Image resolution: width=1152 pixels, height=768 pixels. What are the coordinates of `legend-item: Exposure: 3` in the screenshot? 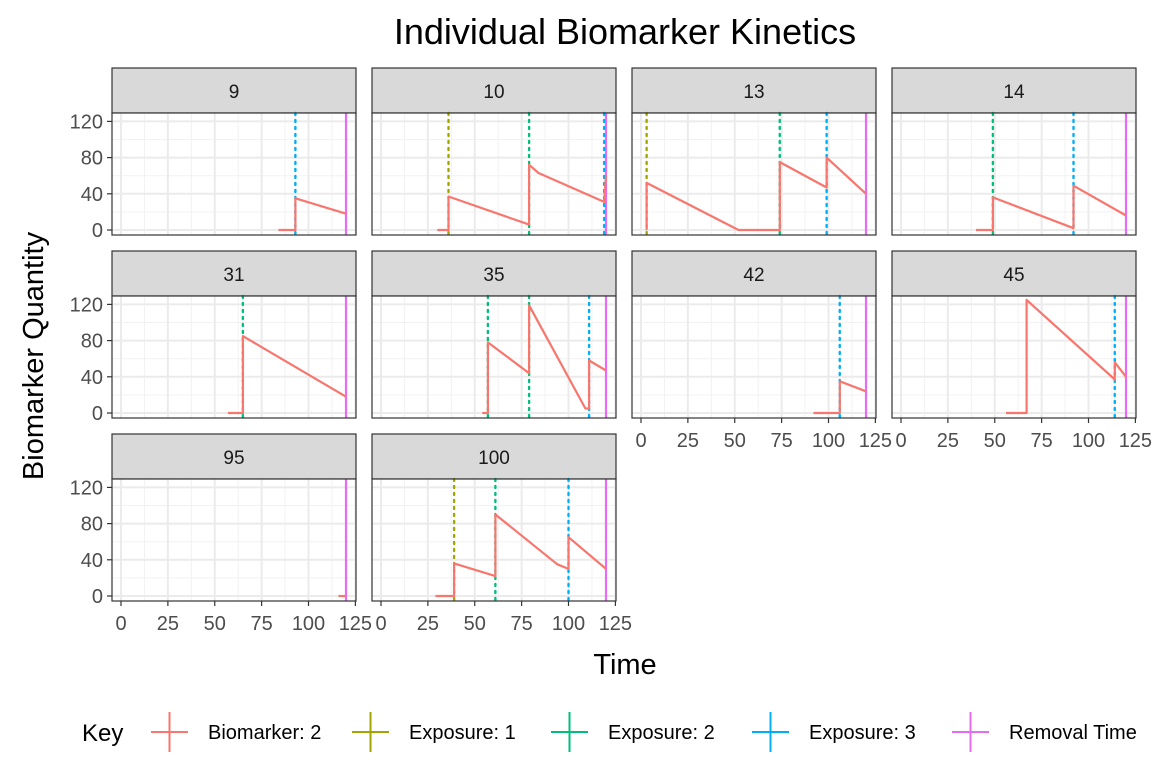 It's located at (834, 732).